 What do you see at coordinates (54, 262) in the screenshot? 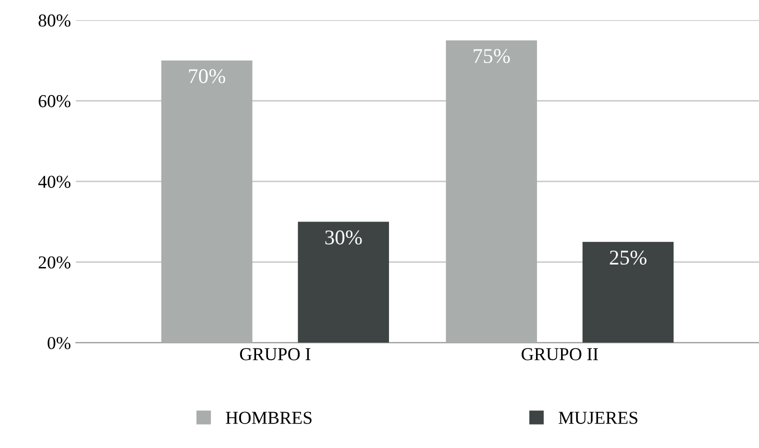
I see `y-tick-label: 20%` at bounding box center [54, 262].